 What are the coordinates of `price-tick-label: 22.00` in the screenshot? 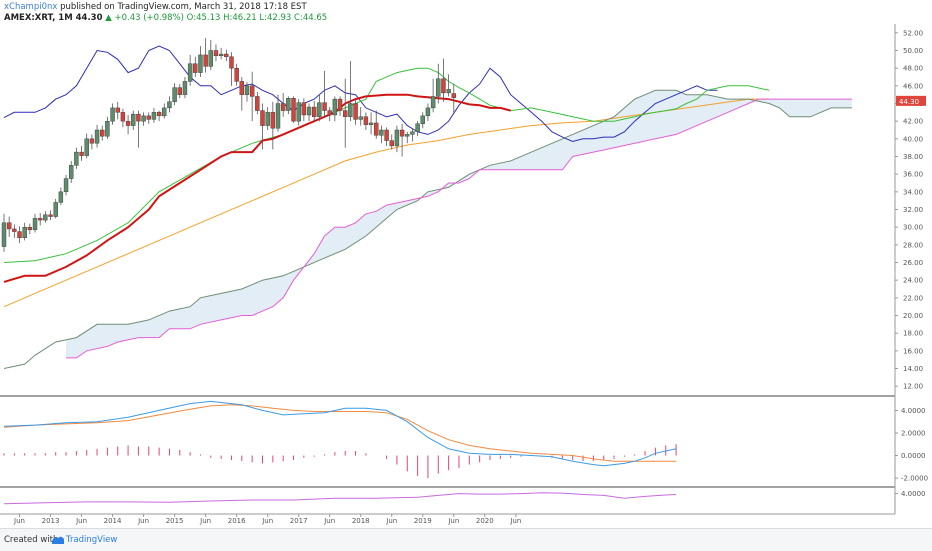 It's located at (913, 298).